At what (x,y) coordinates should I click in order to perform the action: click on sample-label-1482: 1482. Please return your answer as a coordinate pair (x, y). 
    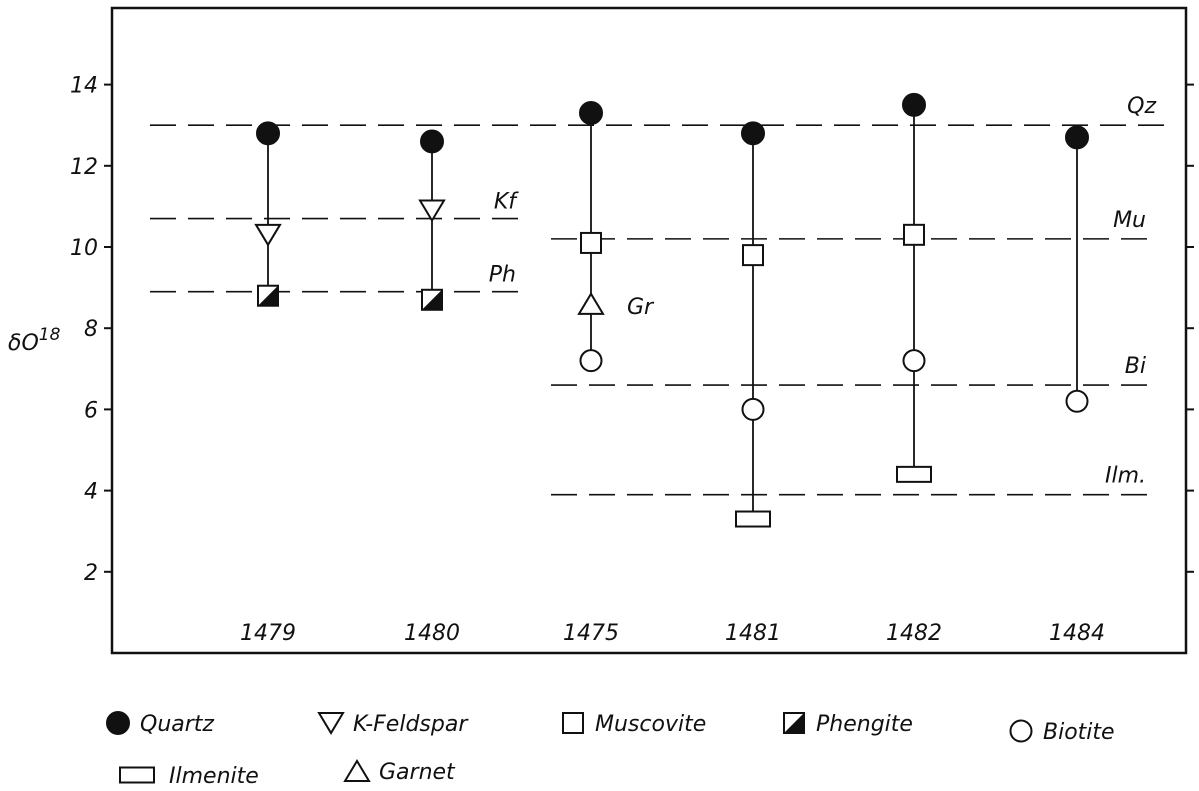
    Looking at the image, I should click on (914, 633).